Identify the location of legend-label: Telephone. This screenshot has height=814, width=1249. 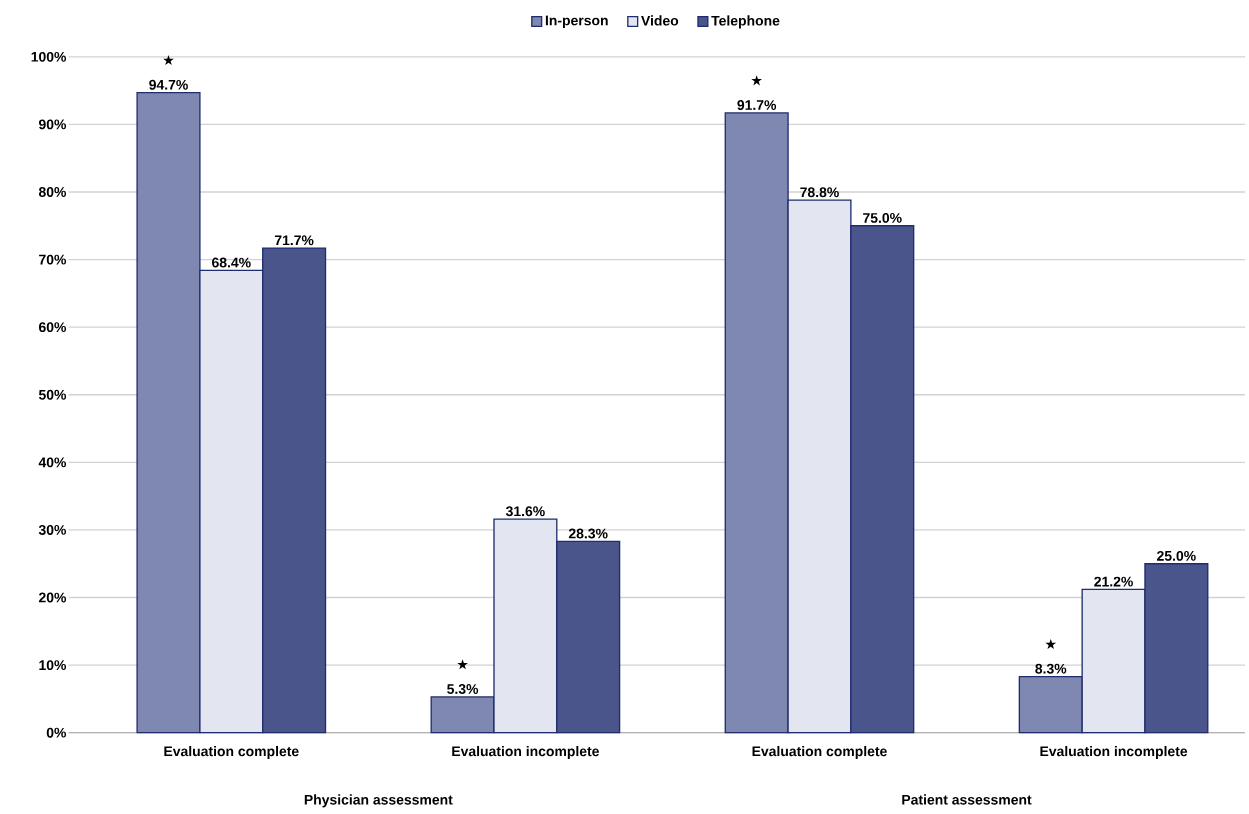
(745, 22).